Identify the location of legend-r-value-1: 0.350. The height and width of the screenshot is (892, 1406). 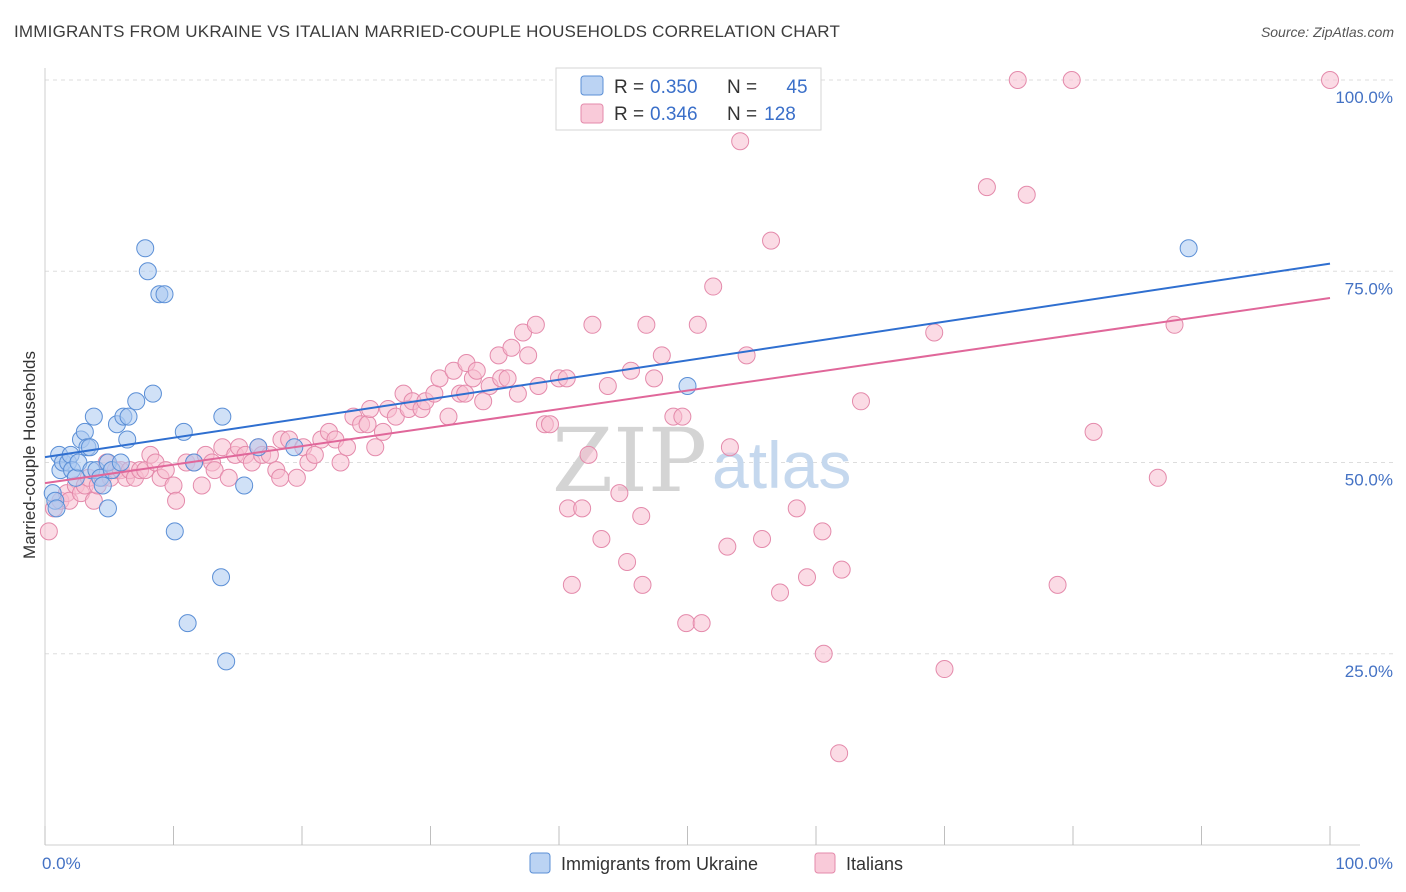
(674, 87).